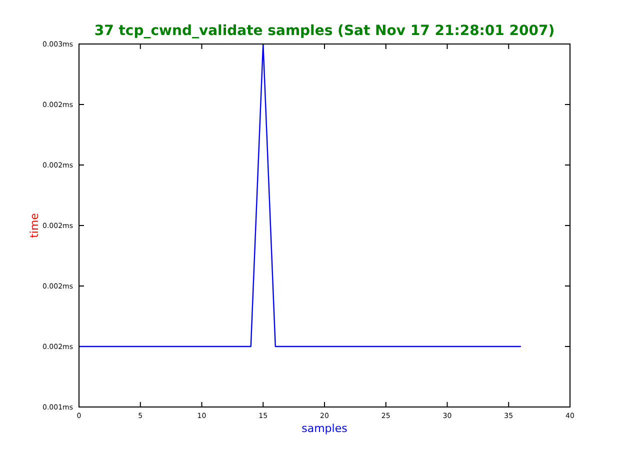 Image resolution: width=633 pixels, height=453 pixels. I want to click on chart-title: 37 tcp_cwnd_validate samples (Sat Nov 17 21:28:01 2007), so click(324, 31).